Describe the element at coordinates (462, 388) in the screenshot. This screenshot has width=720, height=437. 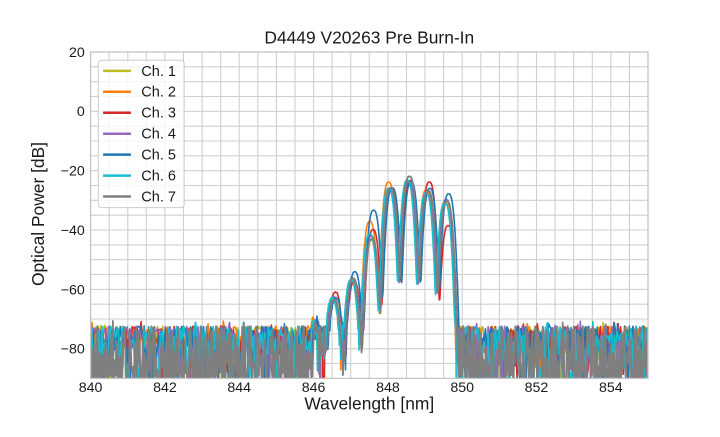
I see `svg-text: 850` at that location.